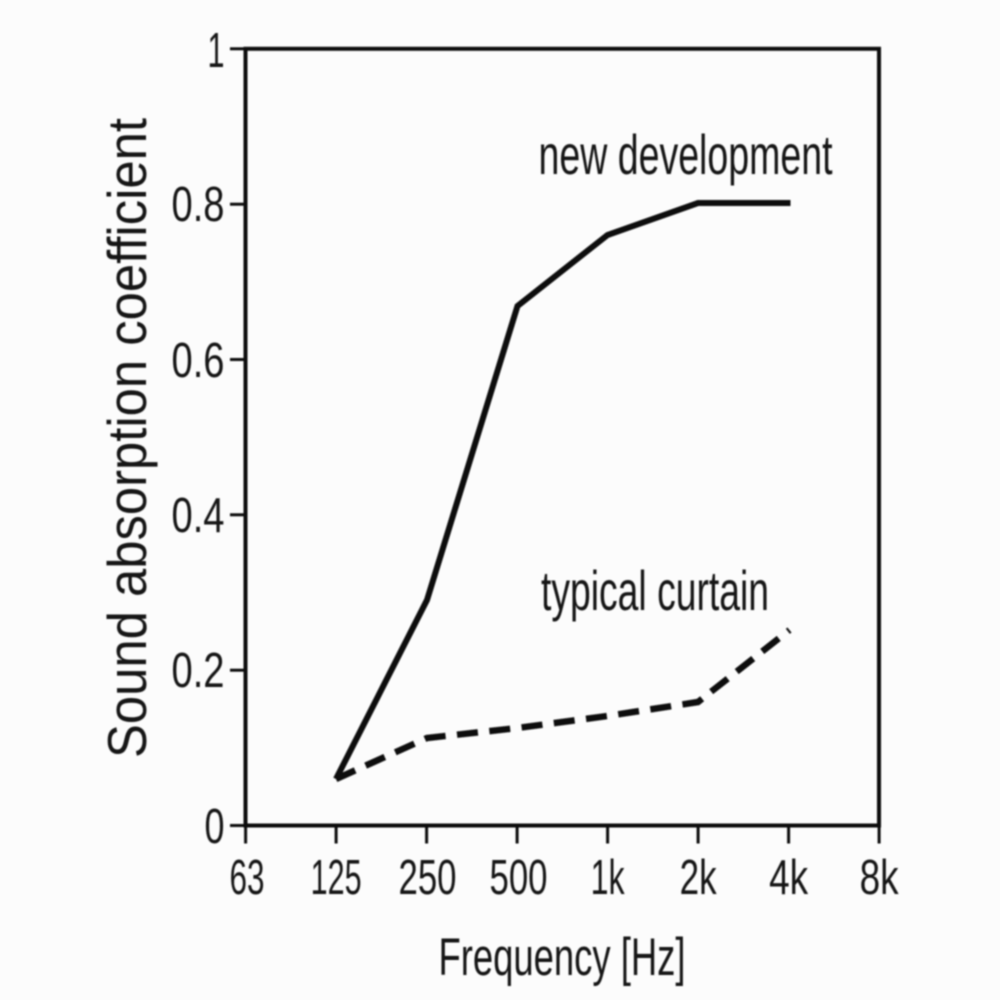  What do you see at coordinates (336, 878) in the screenshot?
I see `svg-text: 125` at bounding box center [336, 878].